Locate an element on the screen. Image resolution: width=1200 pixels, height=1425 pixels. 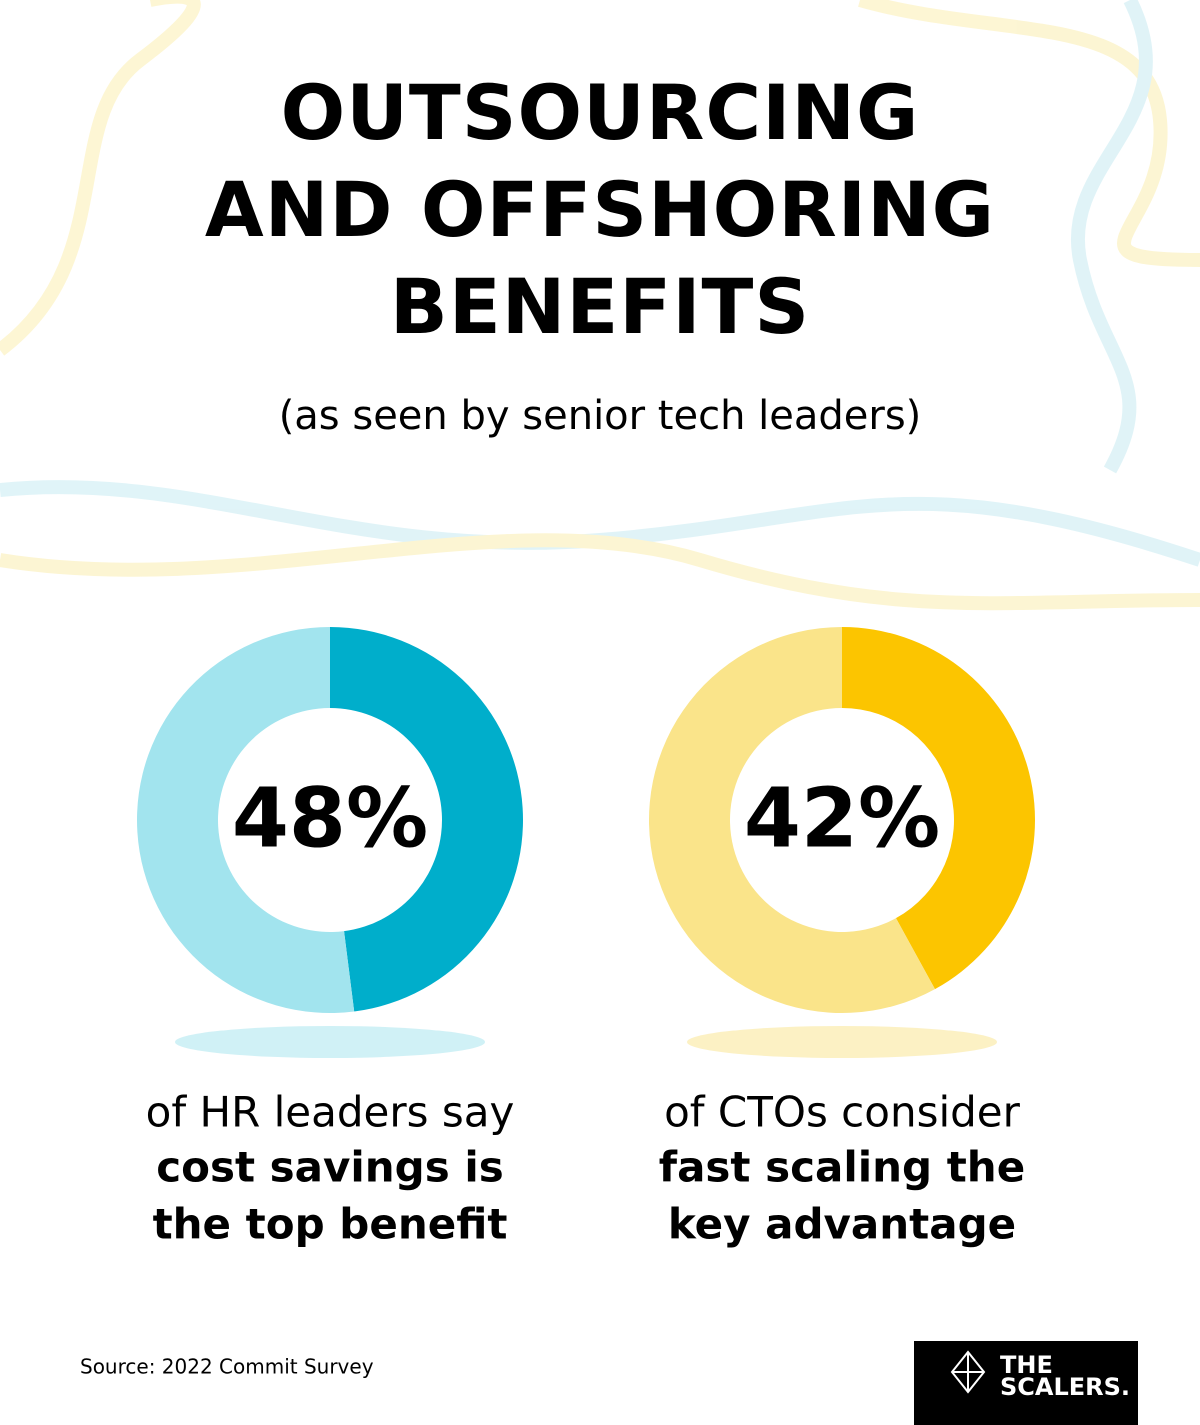
caption-emphasis: the top benefit is located at coordinates (330, 1224).